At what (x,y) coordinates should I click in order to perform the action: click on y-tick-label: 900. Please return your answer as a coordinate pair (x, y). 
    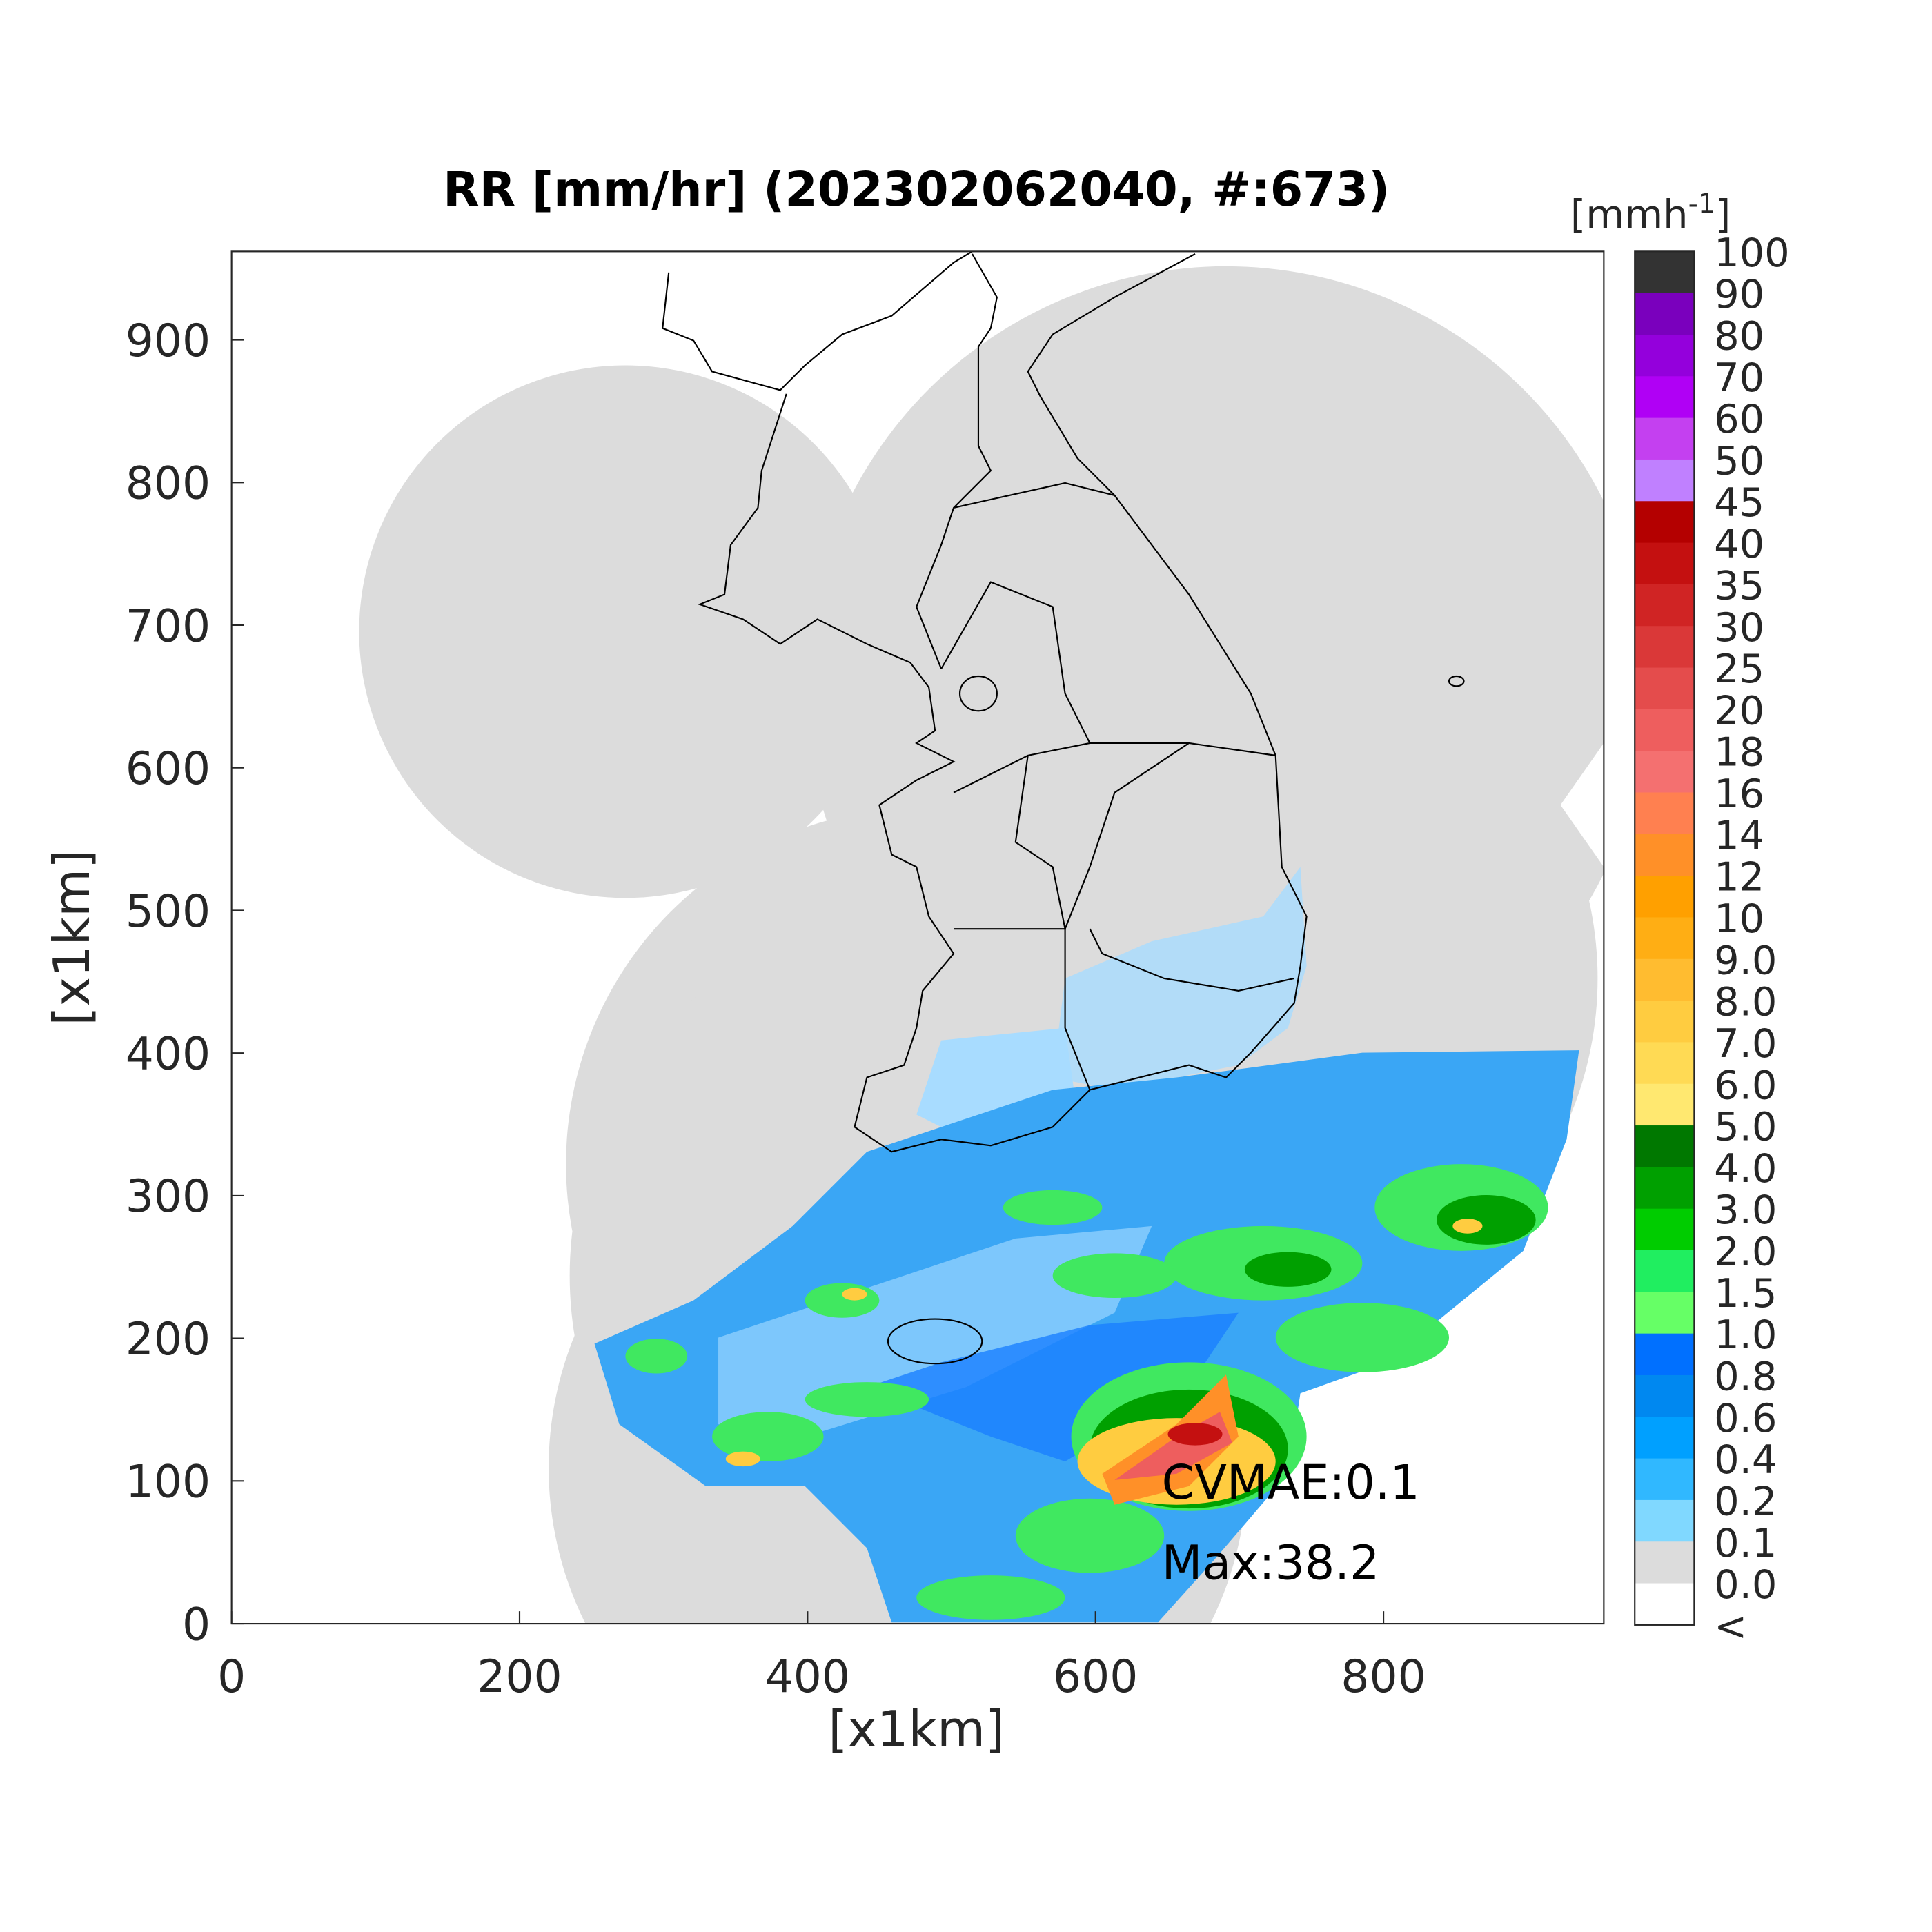
    Looking at the image, I should click on (168, 341).